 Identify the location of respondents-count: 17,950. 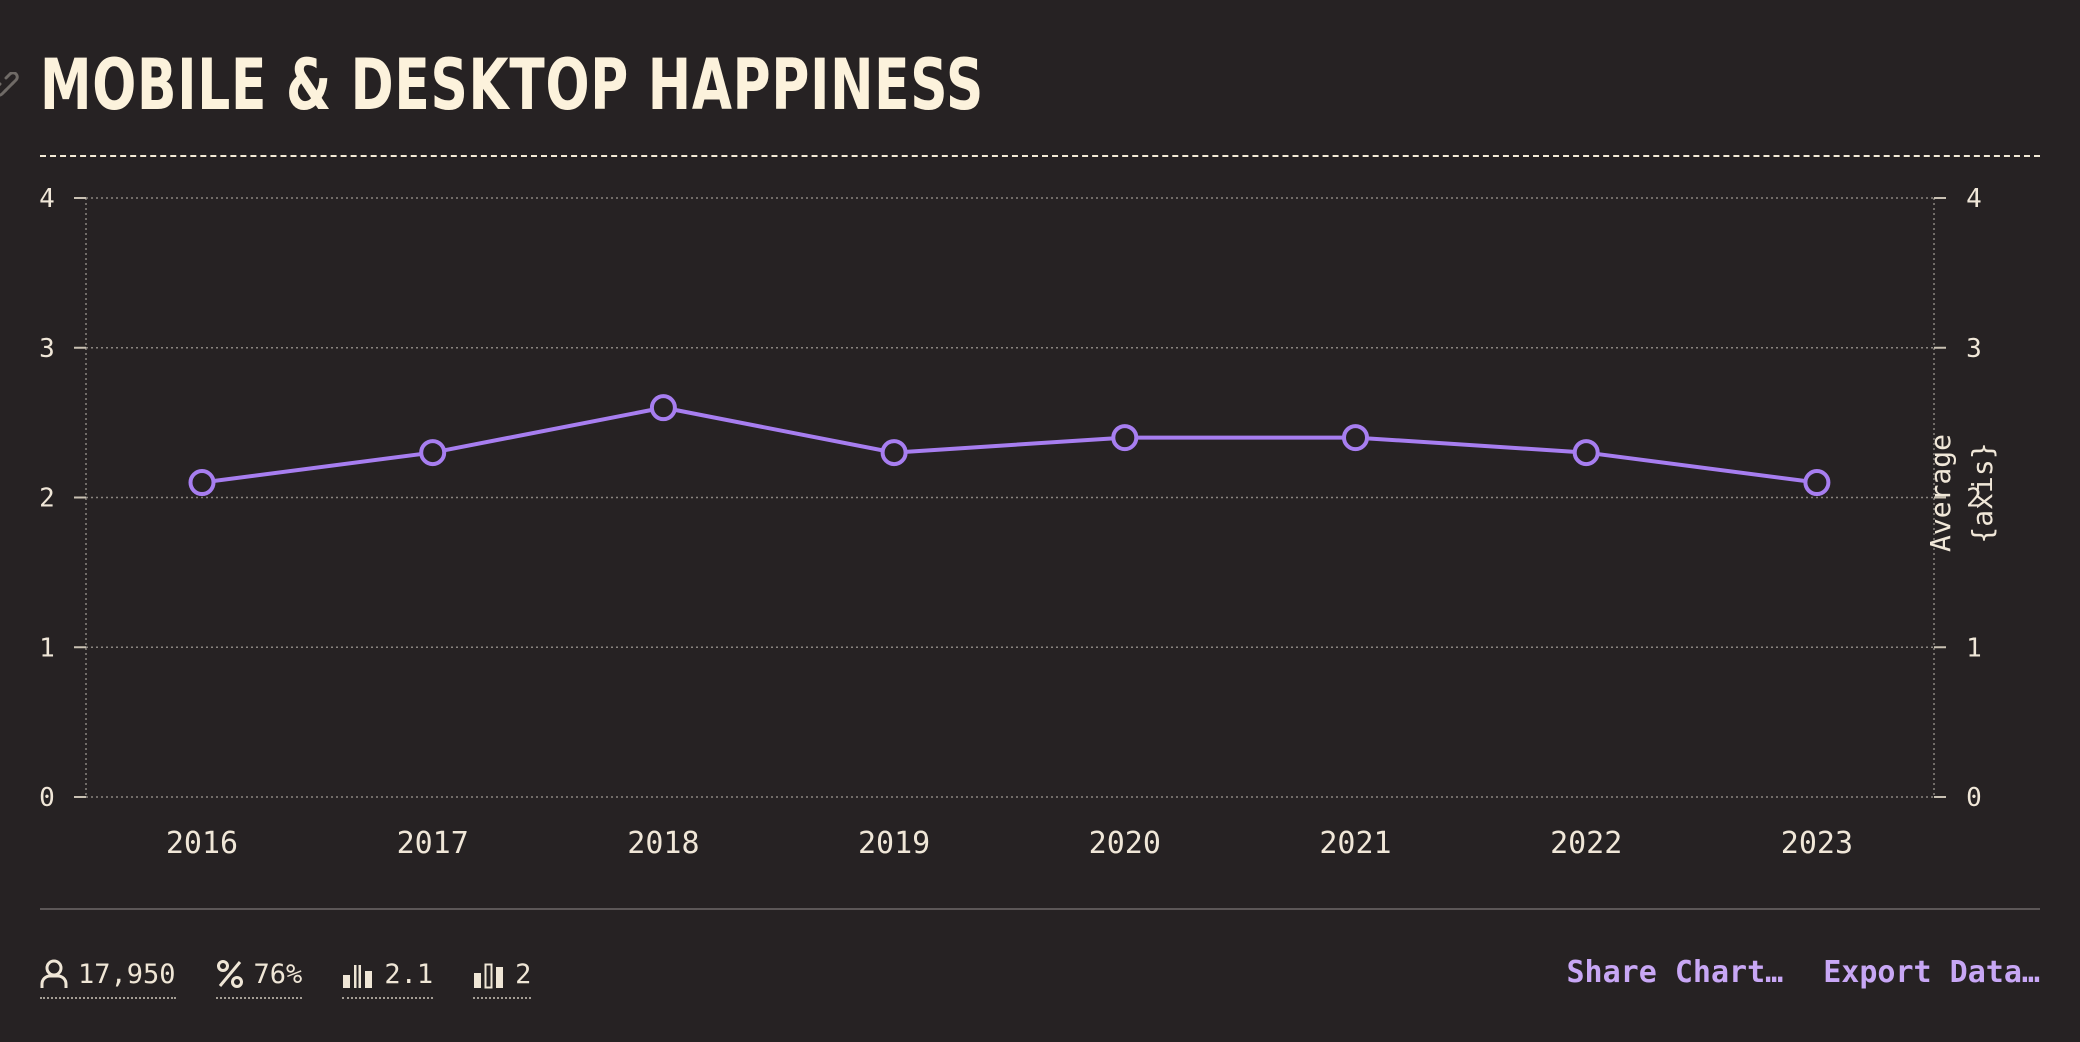
(127, 974).